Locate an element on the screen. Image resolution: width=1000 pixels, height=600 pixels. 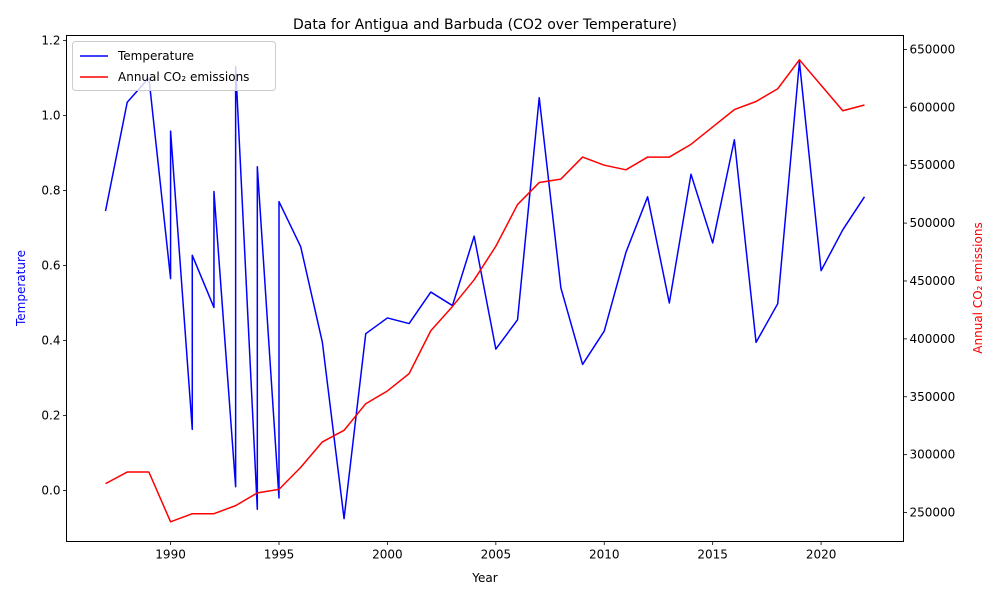
x-tick-label: 2020 is located at coordinates (821, 555).